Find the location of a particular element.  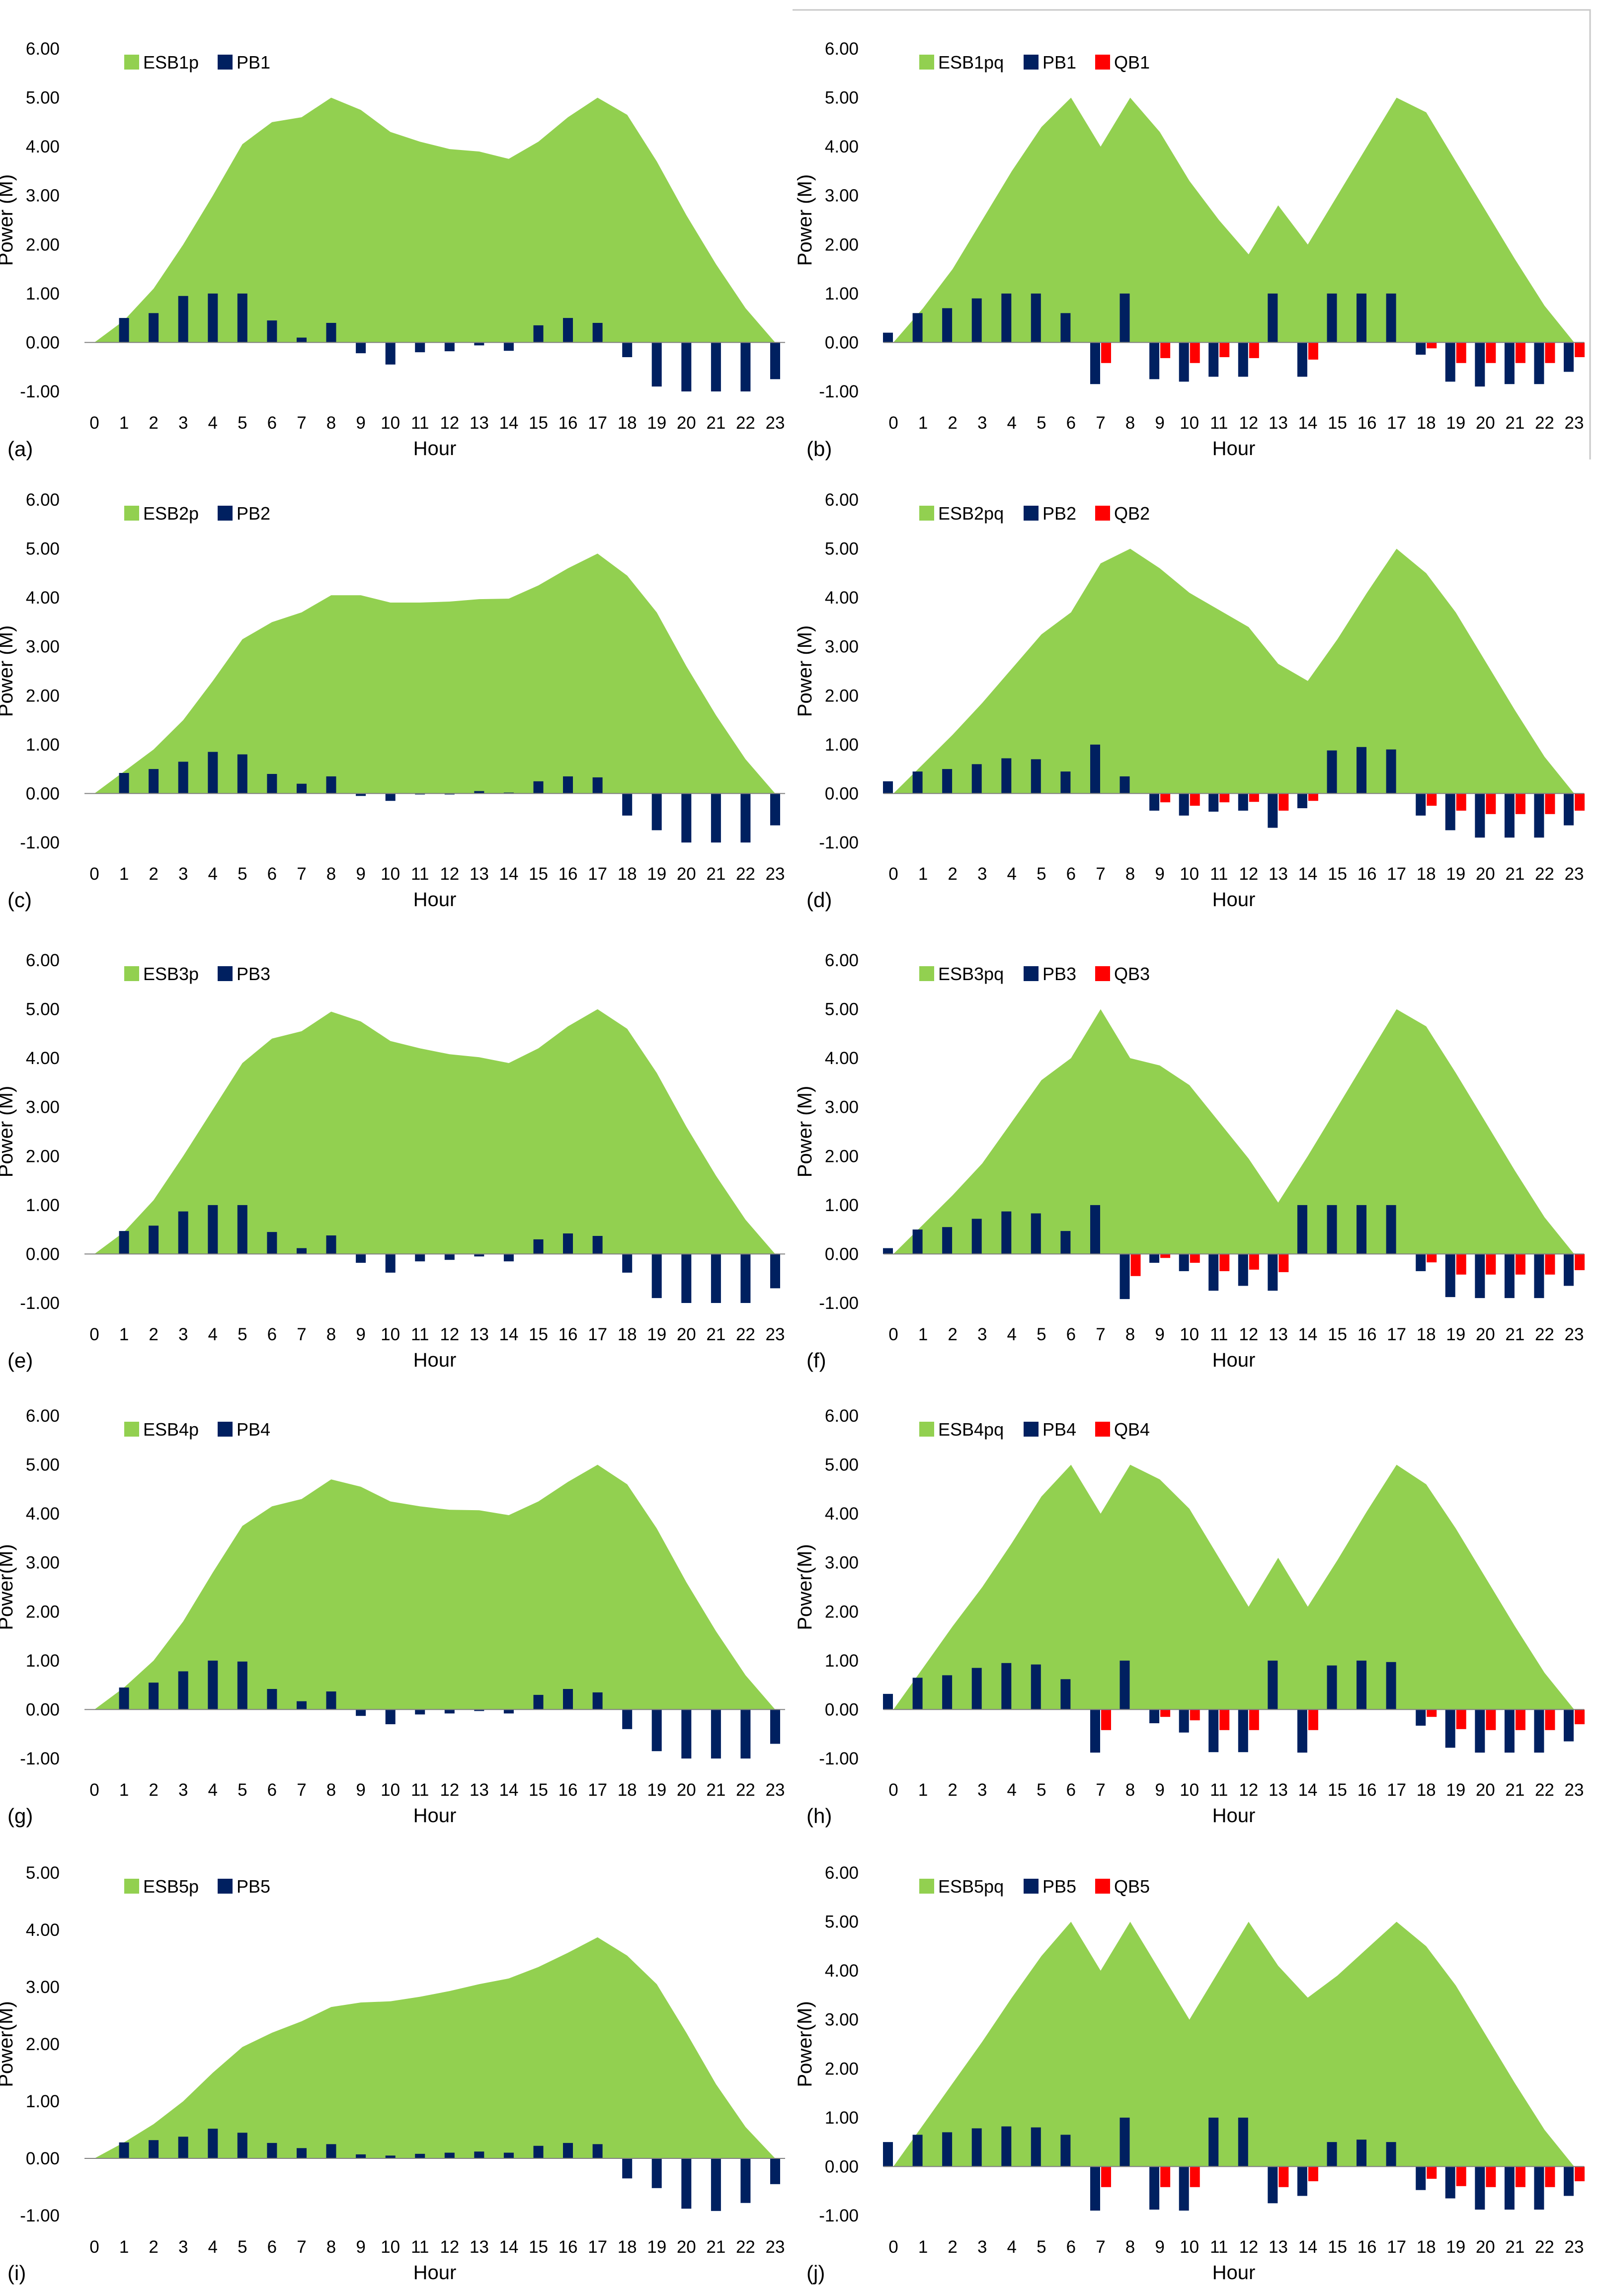

legend-label-ESB5pq: ESB5pq is located at coordinates (971, 1887).